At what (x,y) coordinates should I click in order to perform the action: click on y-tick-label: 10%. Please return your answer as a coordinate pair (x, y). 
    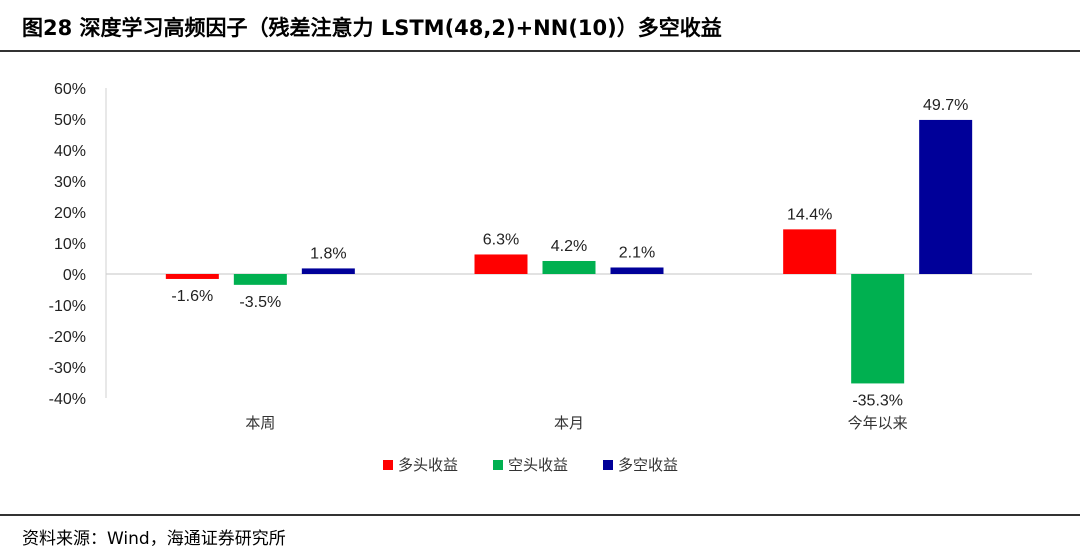
    Looking at the image, I should click on (70, 244).